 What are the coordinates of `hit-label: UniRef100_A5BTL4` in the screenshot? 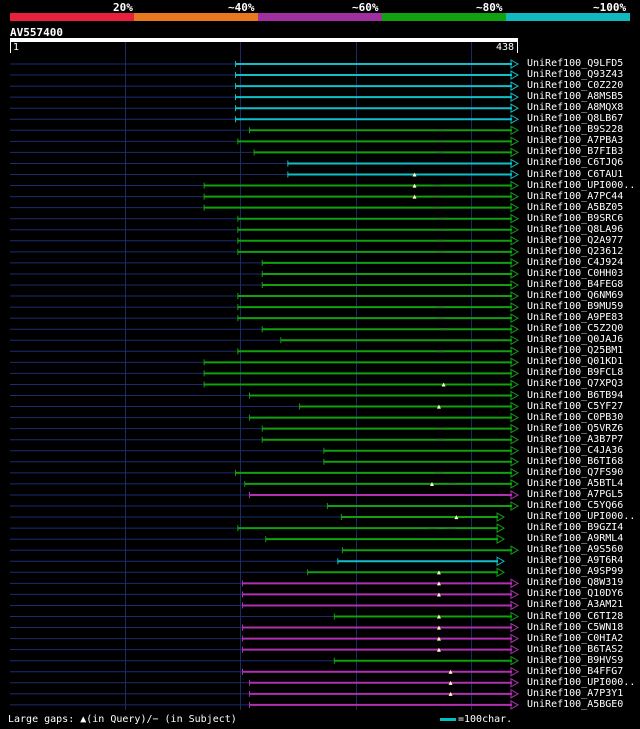 It's located at (575, 483).